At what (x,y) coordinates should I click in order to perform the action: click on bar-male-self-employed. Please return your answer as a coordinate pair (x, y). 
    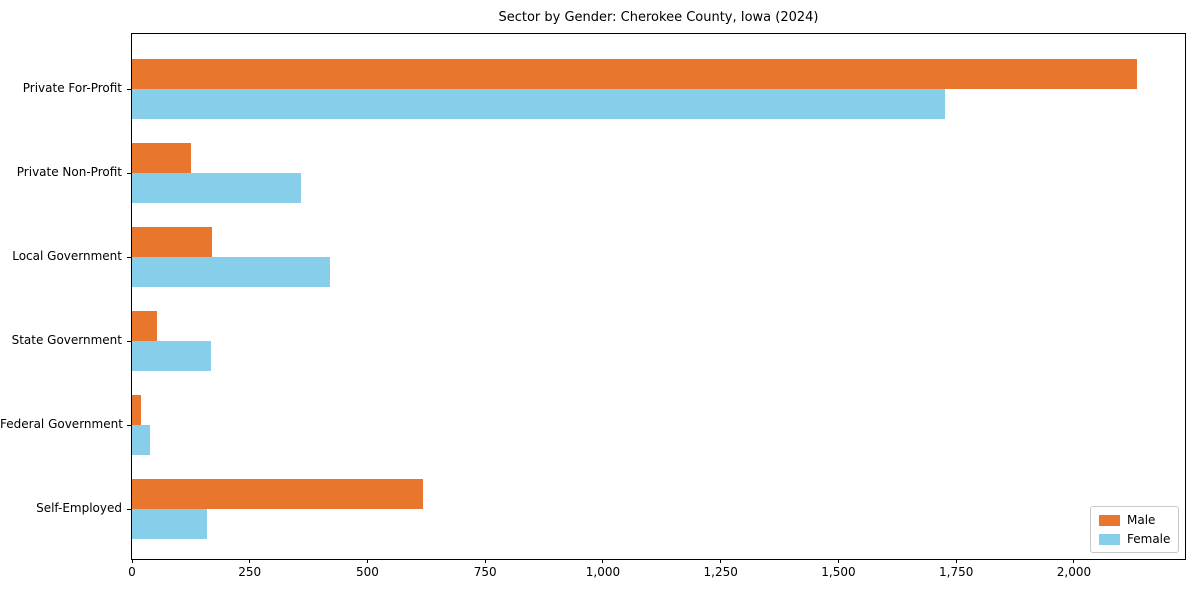
    Looking at the image, I should click on (277, 494).